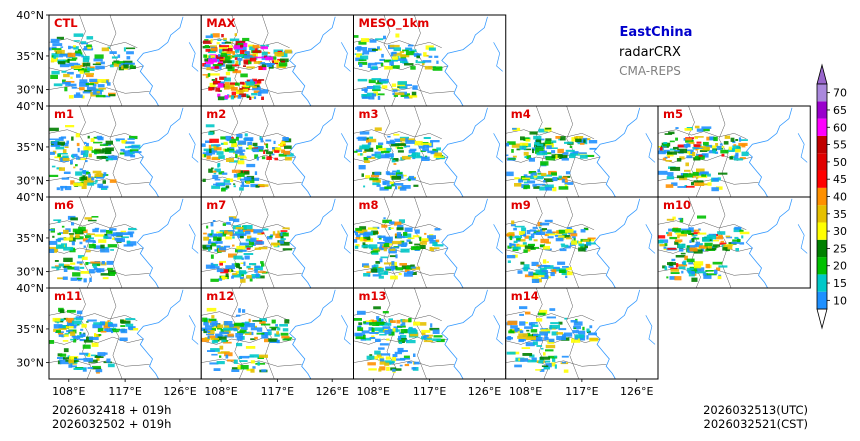 This screenshot has height=441, width=860. What do you see at coordinates (582, 333) in the screenshot?
I see `map-panel-m14: m14` at bounding box center [582, 333].